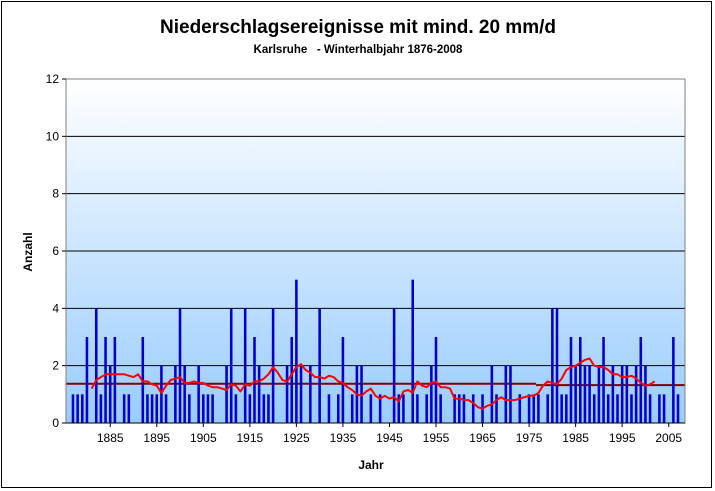 Image resolution: width=715 pixels, height=491 pixels. Describe the element at coordinates (668, 438) in the screenshot. I see `x-tick-label: 2005` at that location.